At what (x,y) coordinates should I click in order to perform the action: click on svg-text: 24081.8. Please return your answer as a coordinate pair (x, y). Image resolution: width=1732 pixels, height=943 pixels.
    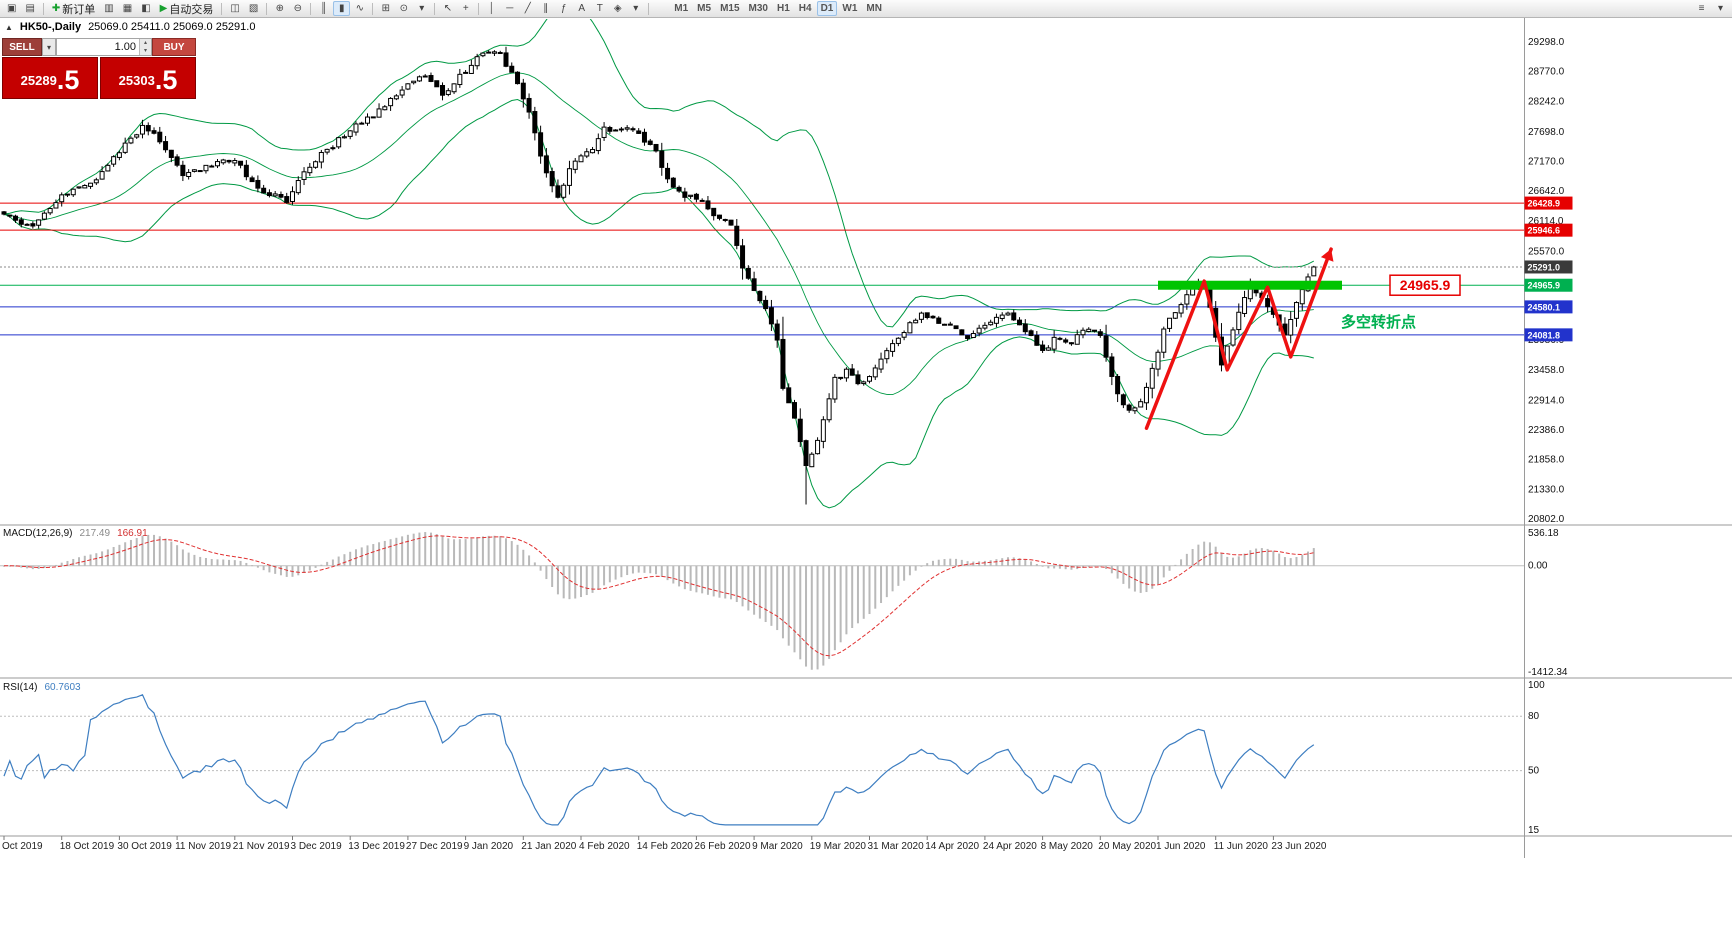
    Looking at the image, I should click on (1544, 335).